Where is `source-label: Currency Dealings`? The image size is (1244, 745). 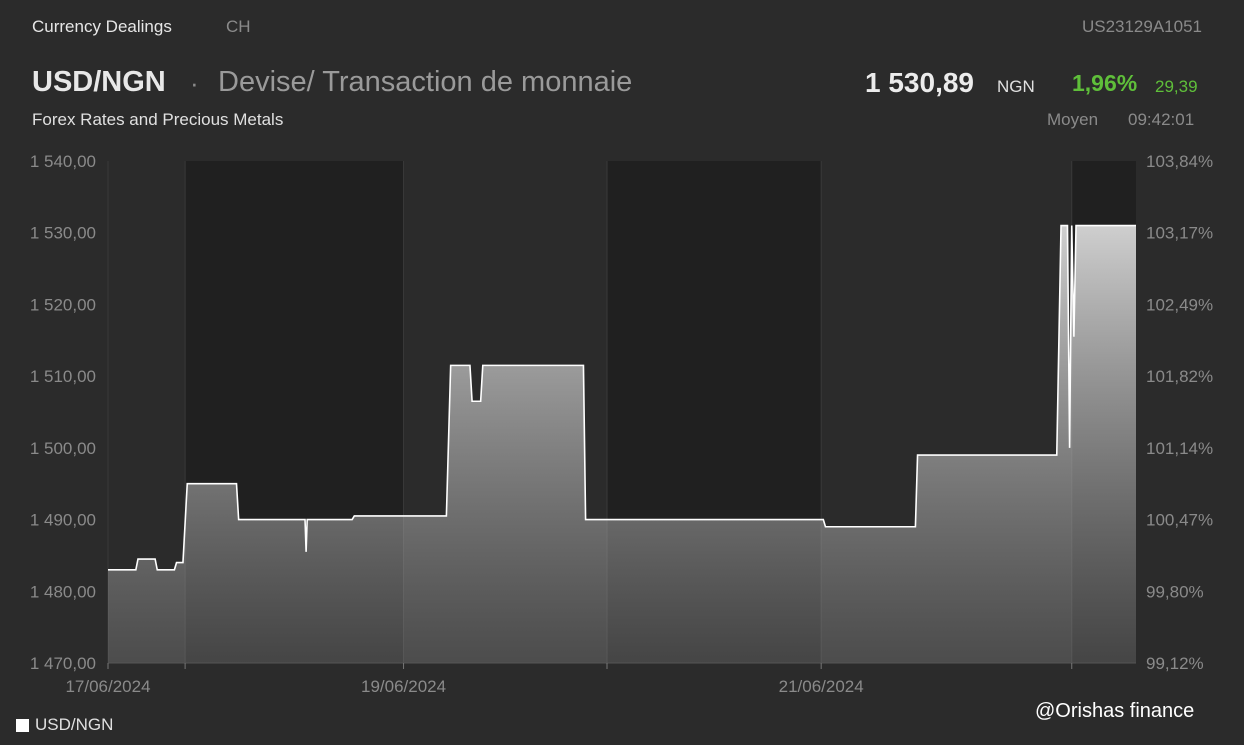 source-label: Currency Dealings is located at coordinates (102, 26).